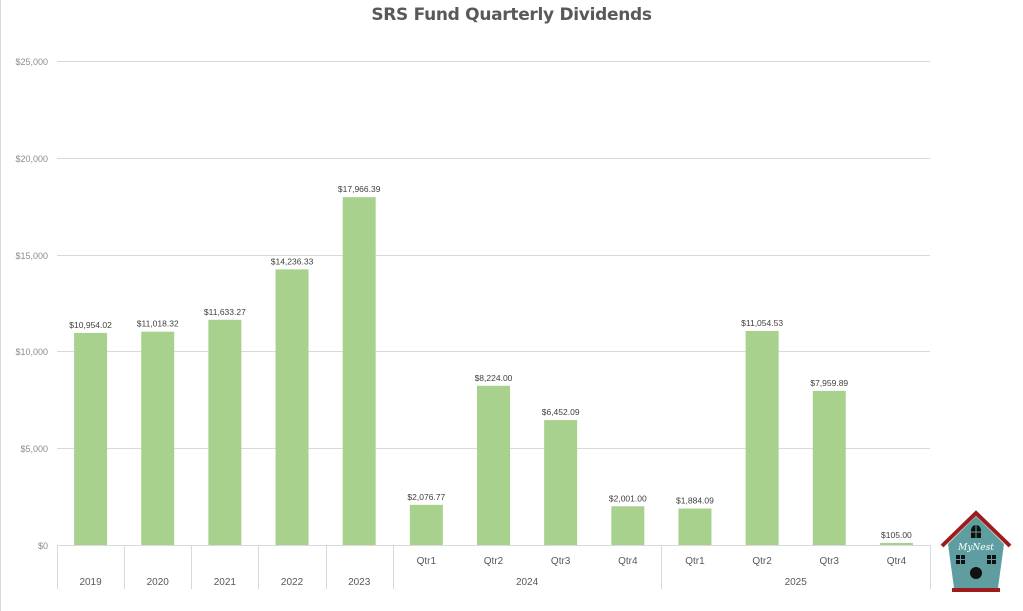  What do you see at coordinates (511, 15) in the screenshot?
I see `chart-title: SRS Fund Quarterly Dividends` at bounding box center [511, 15].